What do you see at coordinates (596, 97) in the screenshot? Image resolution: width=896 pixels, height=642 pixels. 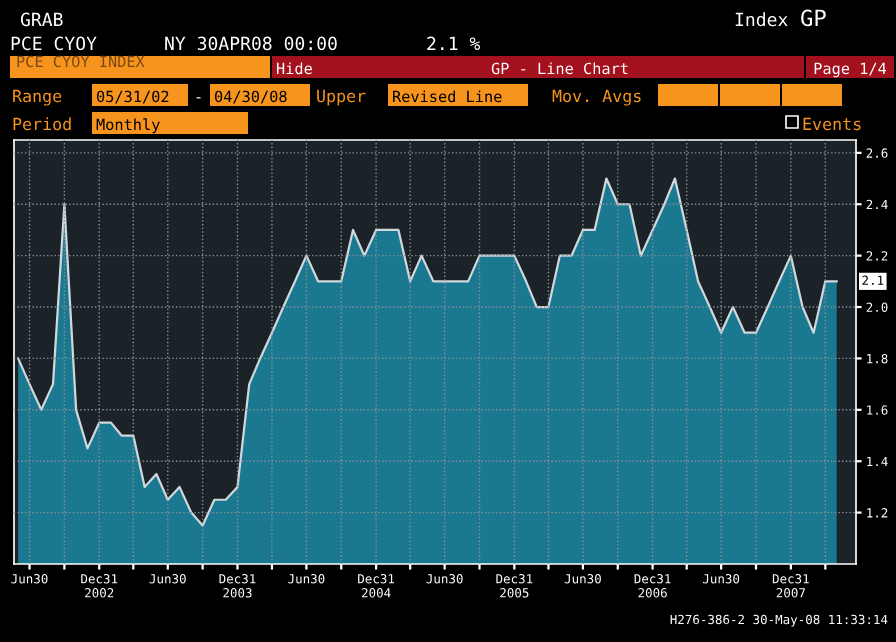 I see `text: Mov. Avgs` at bounding box center [596, 97].